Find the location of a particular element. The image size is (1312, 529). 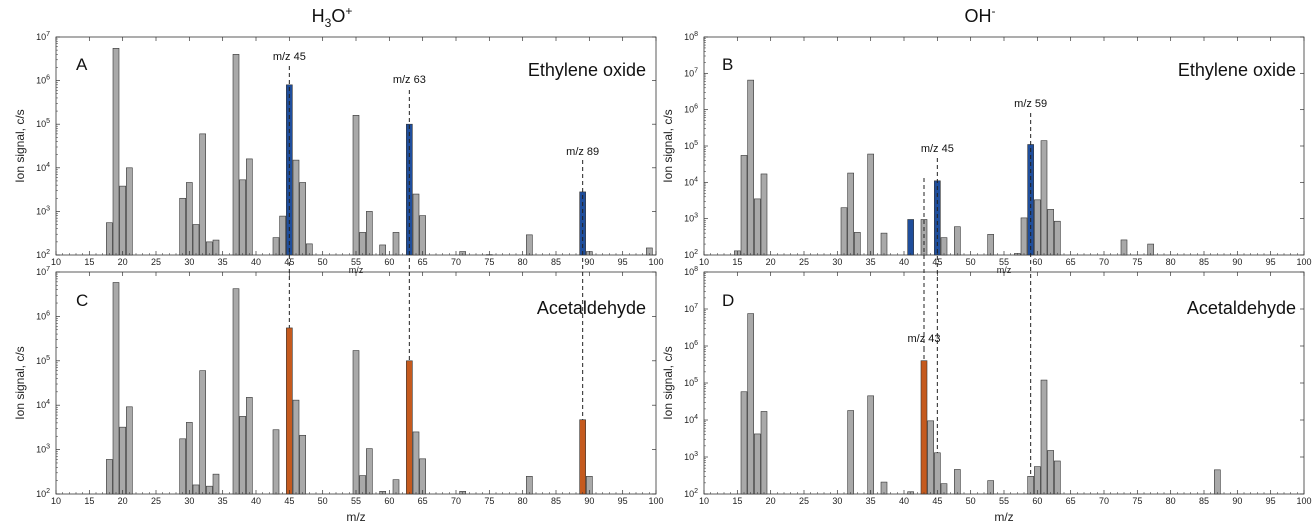

y-tick-label: 10⁸ is located at coordinates (691, 271).